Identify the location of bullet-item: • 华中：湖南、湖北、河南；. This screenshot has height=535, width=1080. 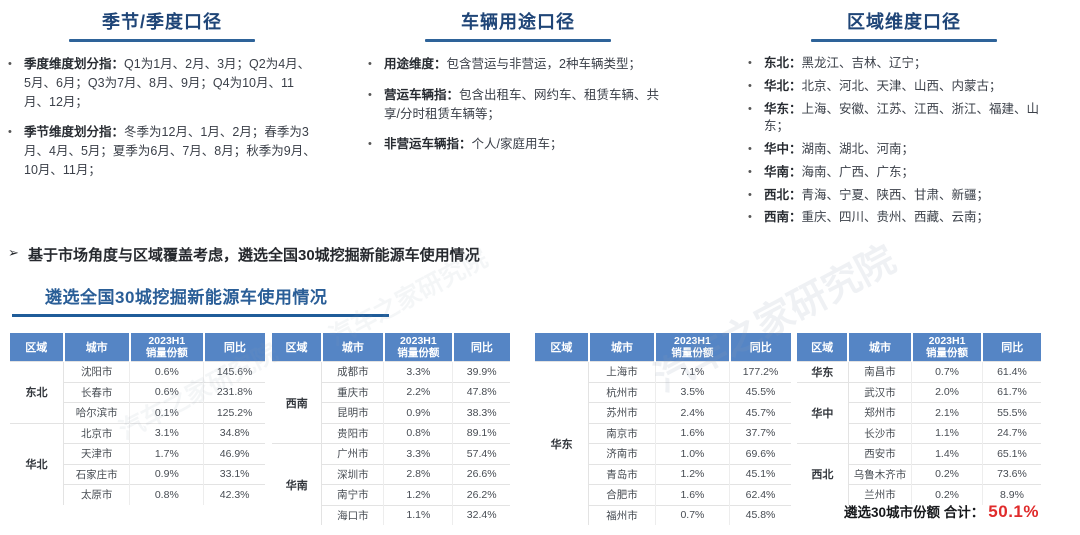
(904, 150).